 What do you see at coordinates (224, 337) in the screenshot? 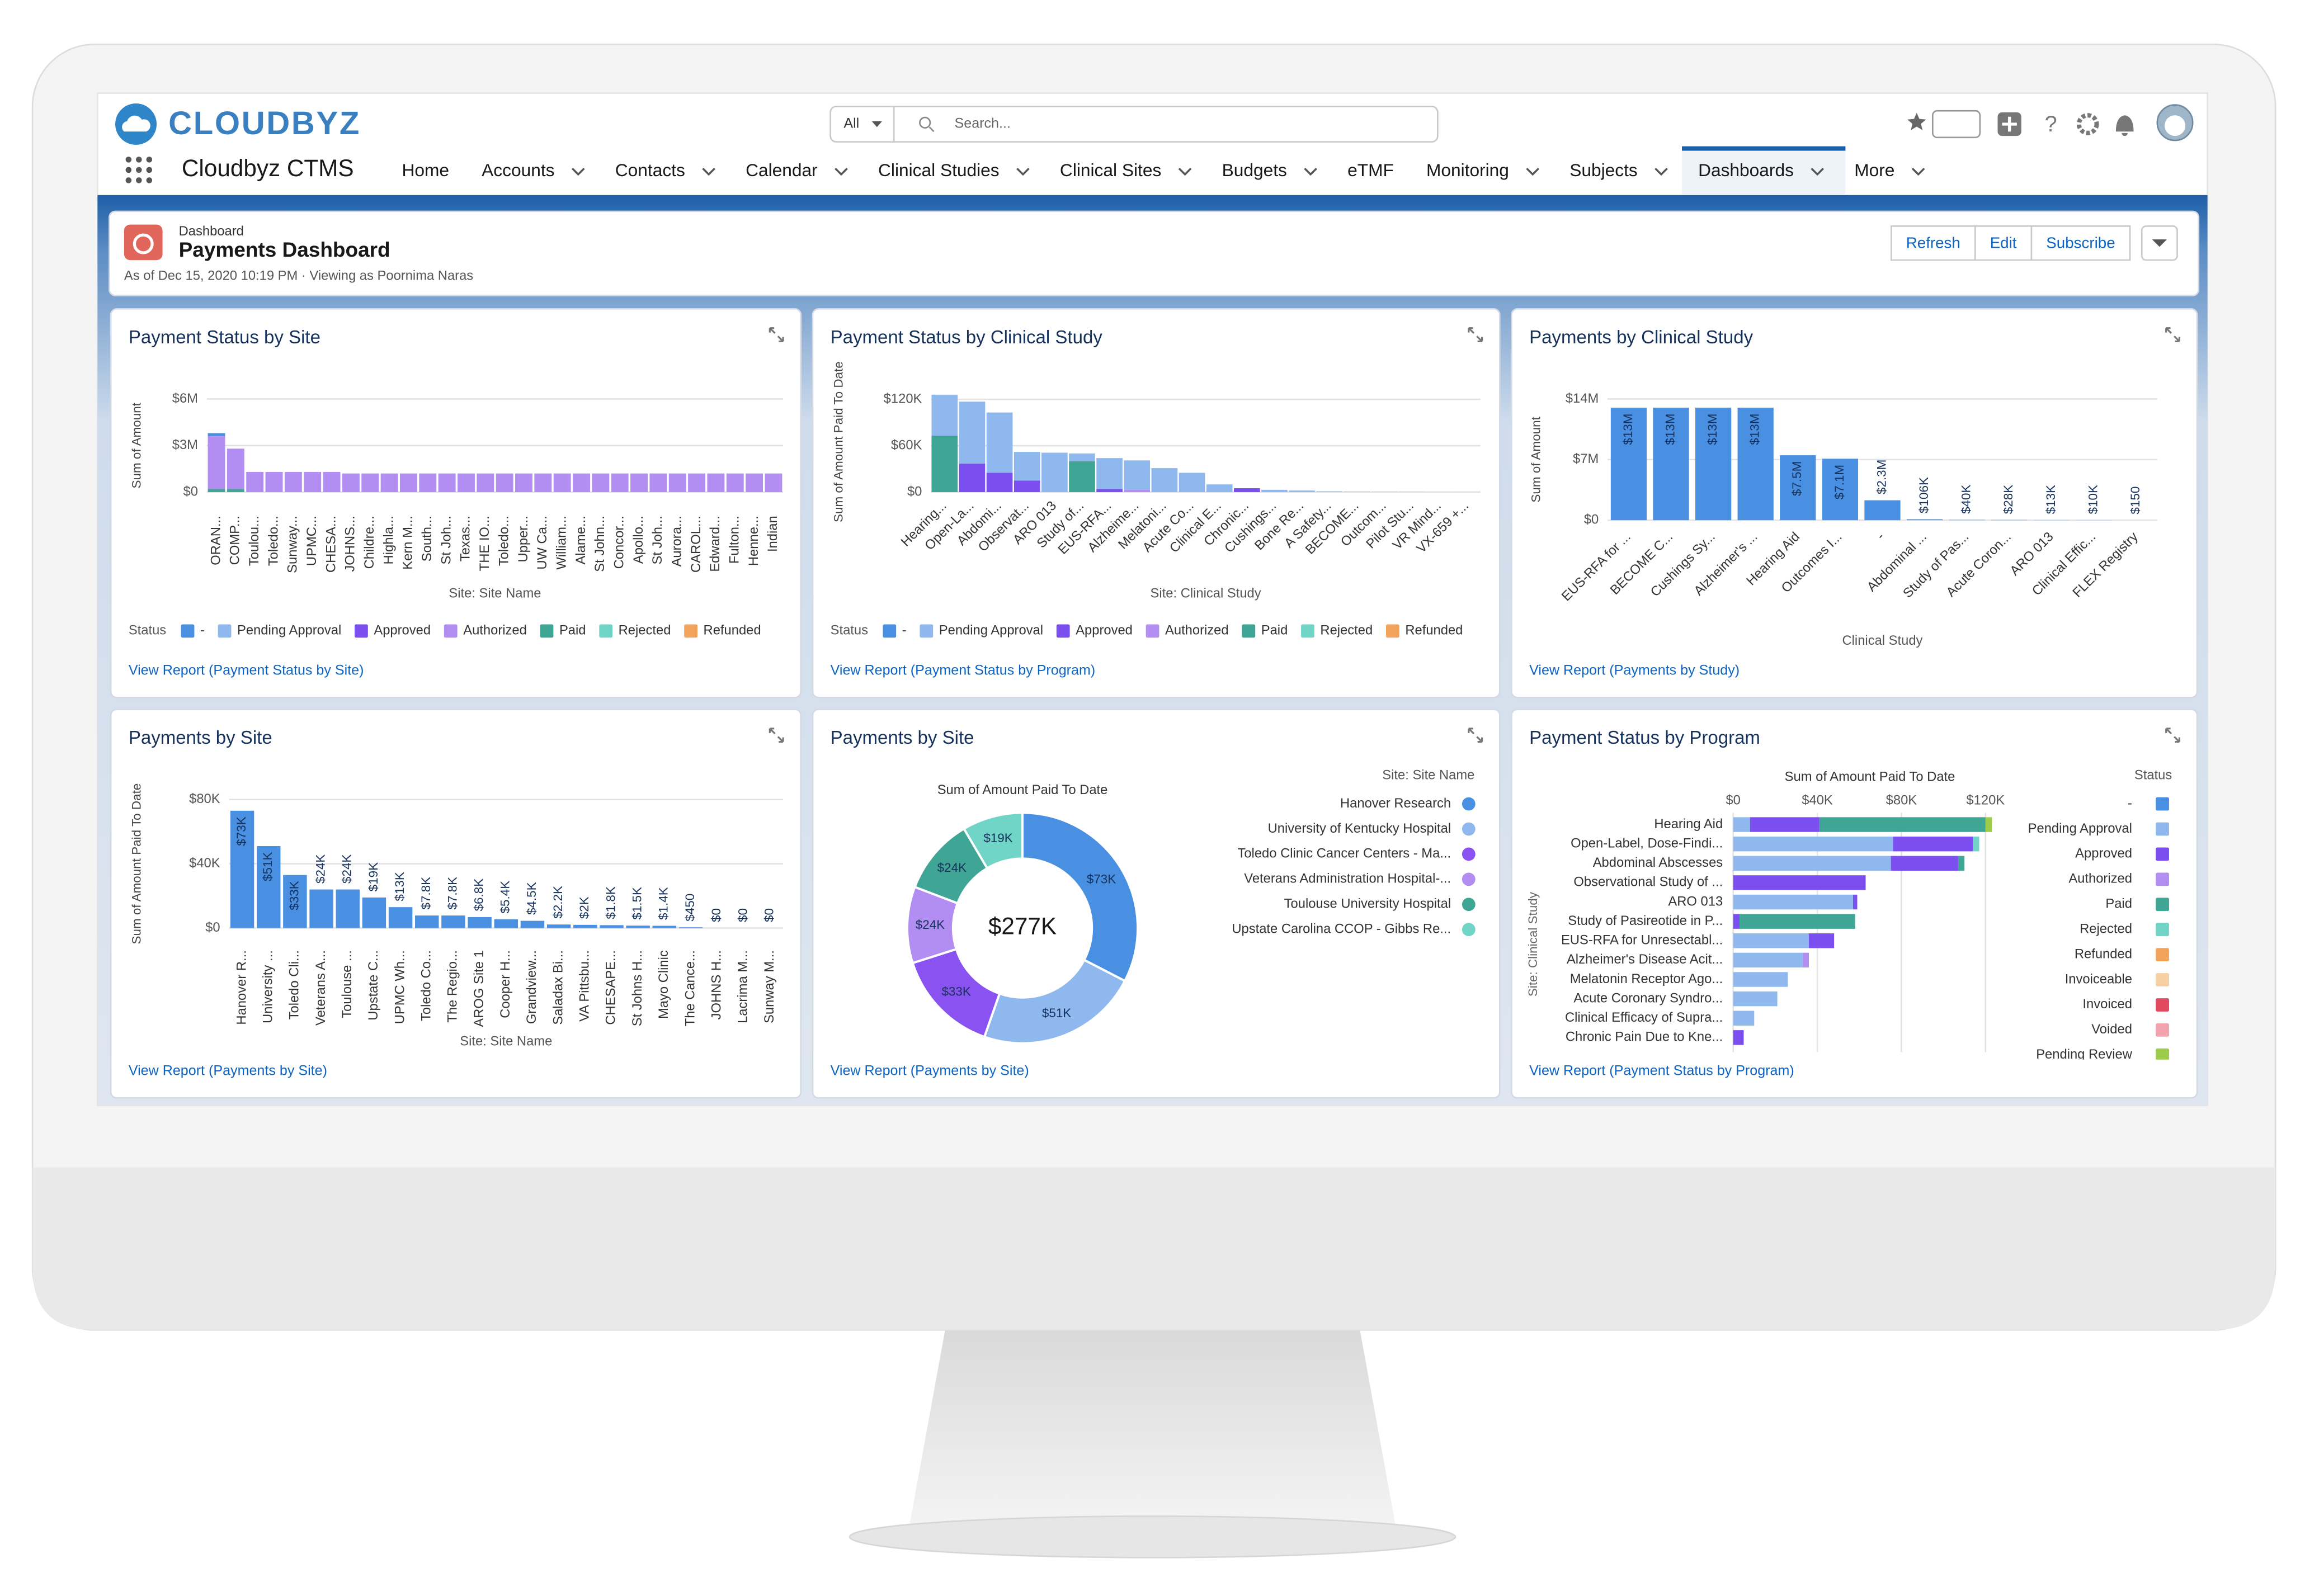
I see `widget-title: Payment Status by Site` at bounding box center [224, 337].